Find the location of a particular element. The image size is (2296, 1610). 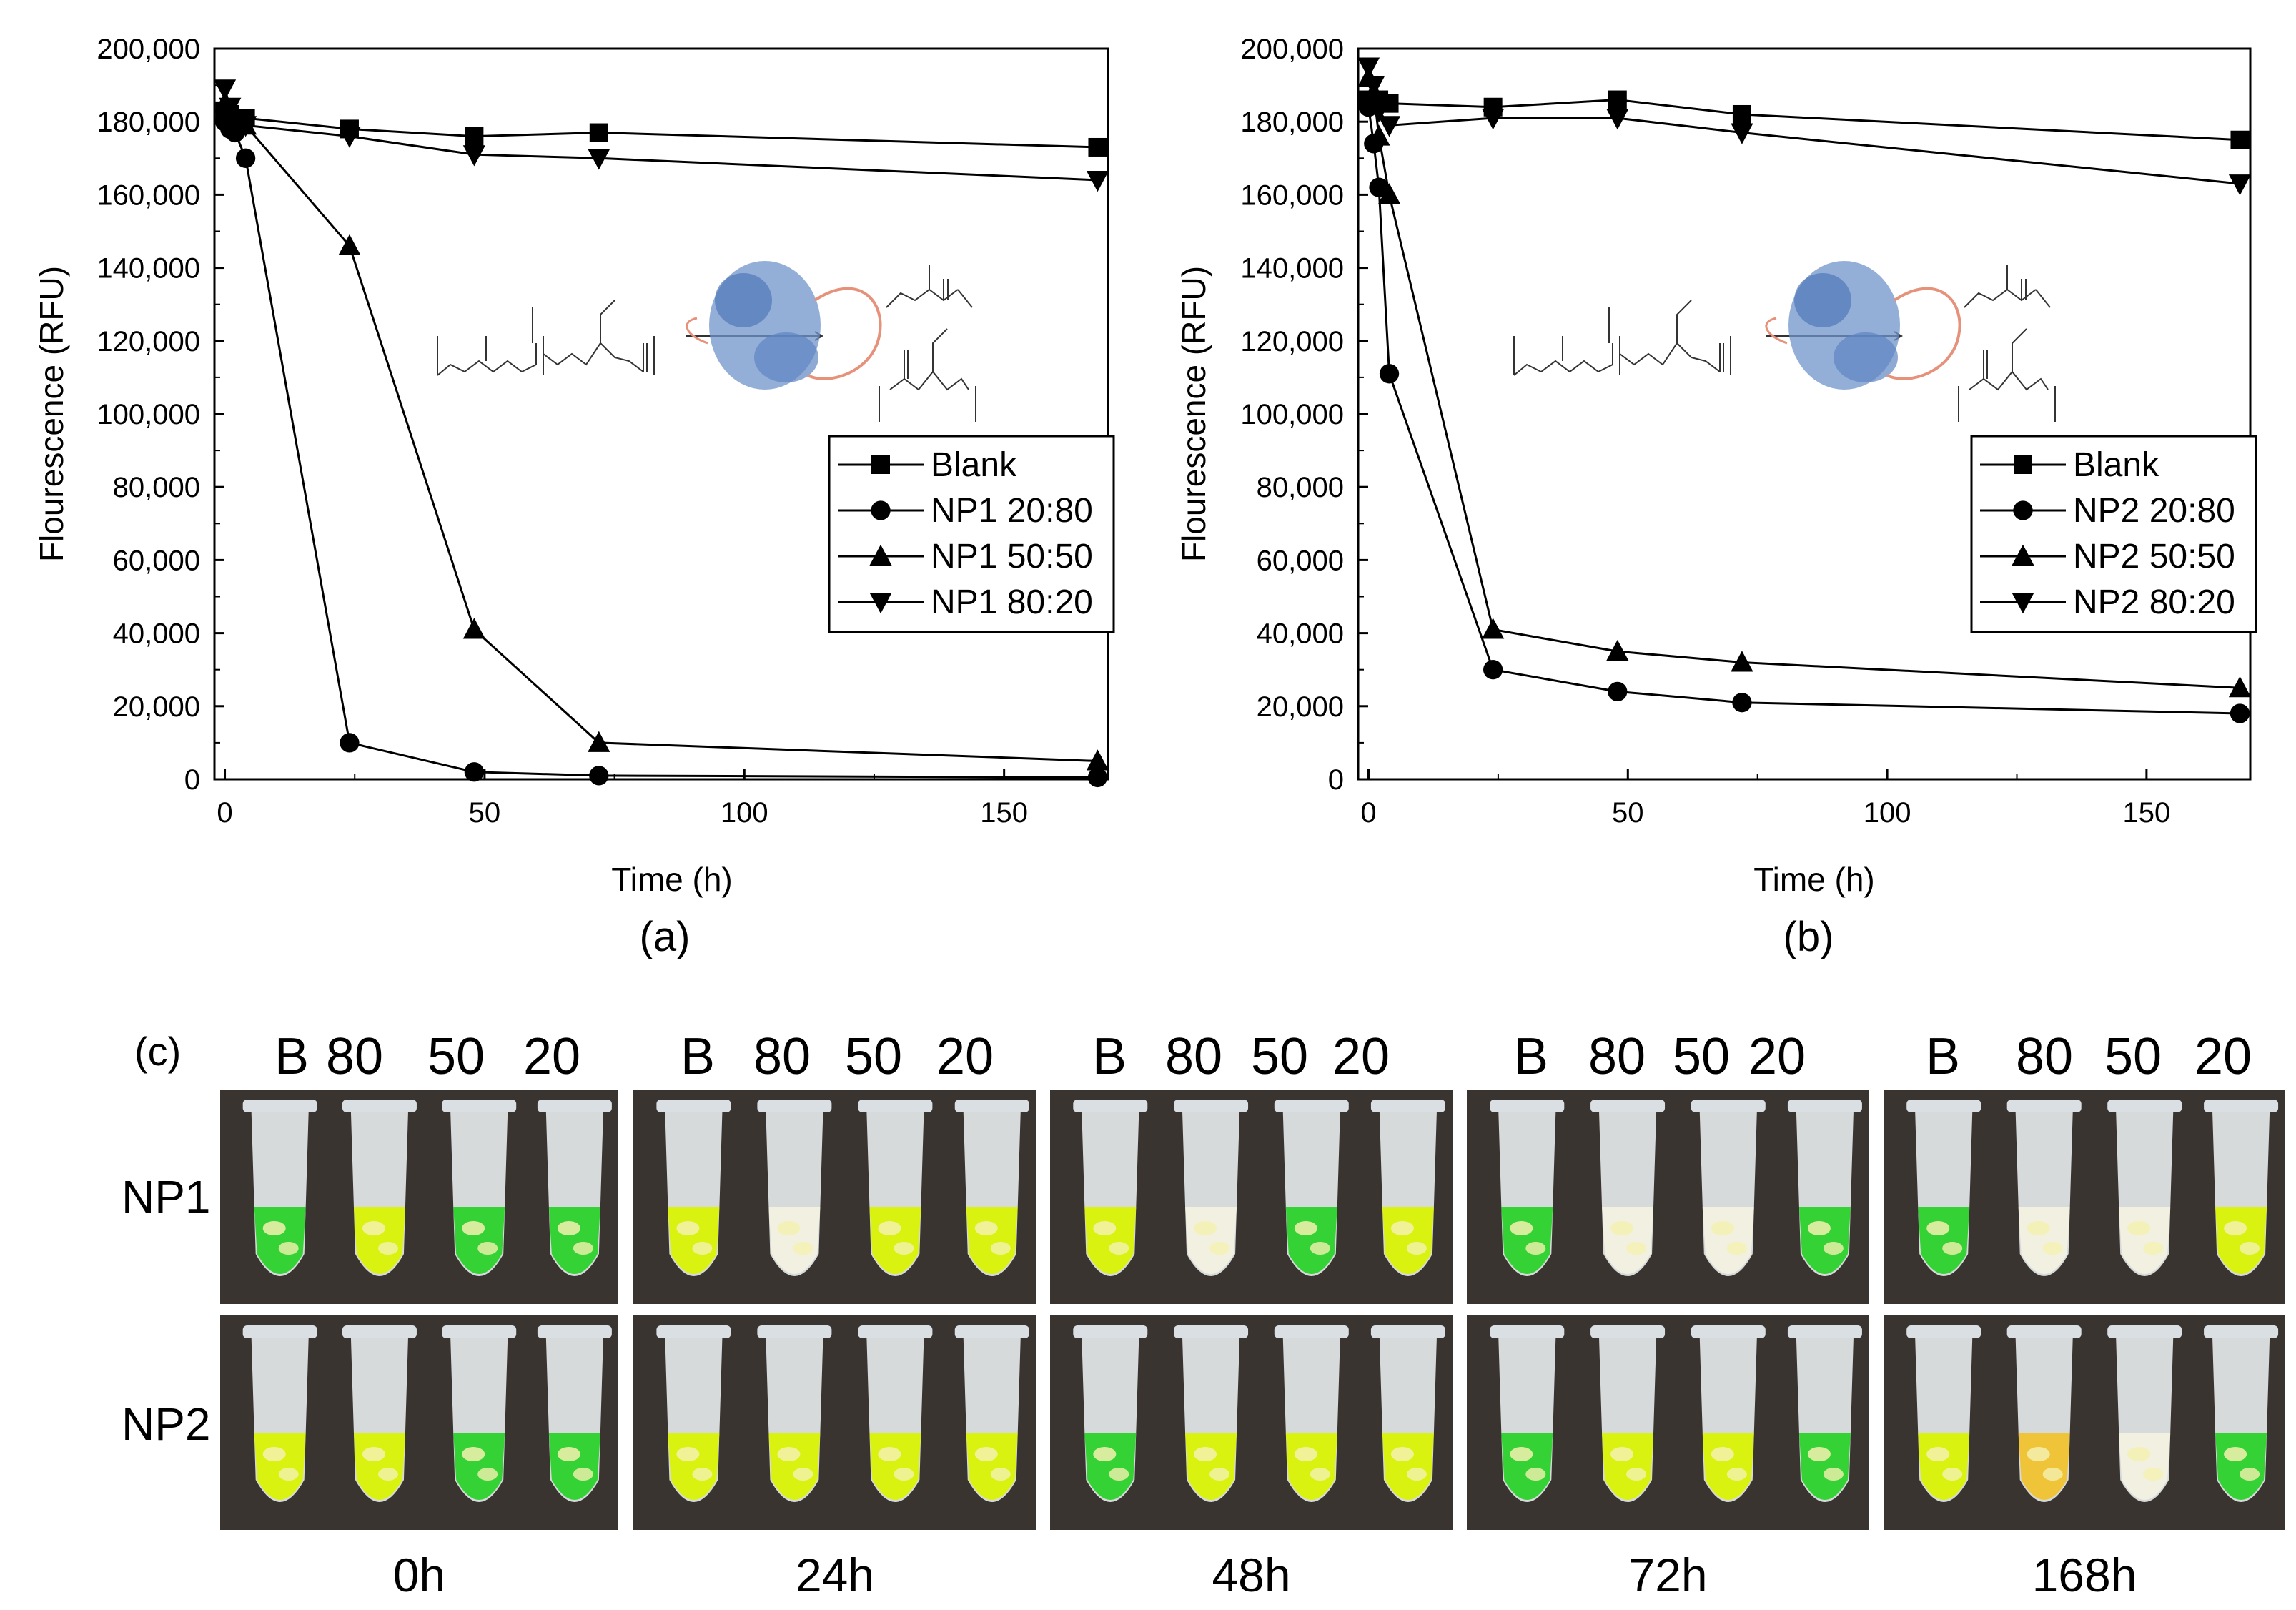

column-labels: B 80 50 20 B 80 50 20 B 80 50 20 B 80 50 20 B 80 50 20 is located at coordinates (1263, 1056).